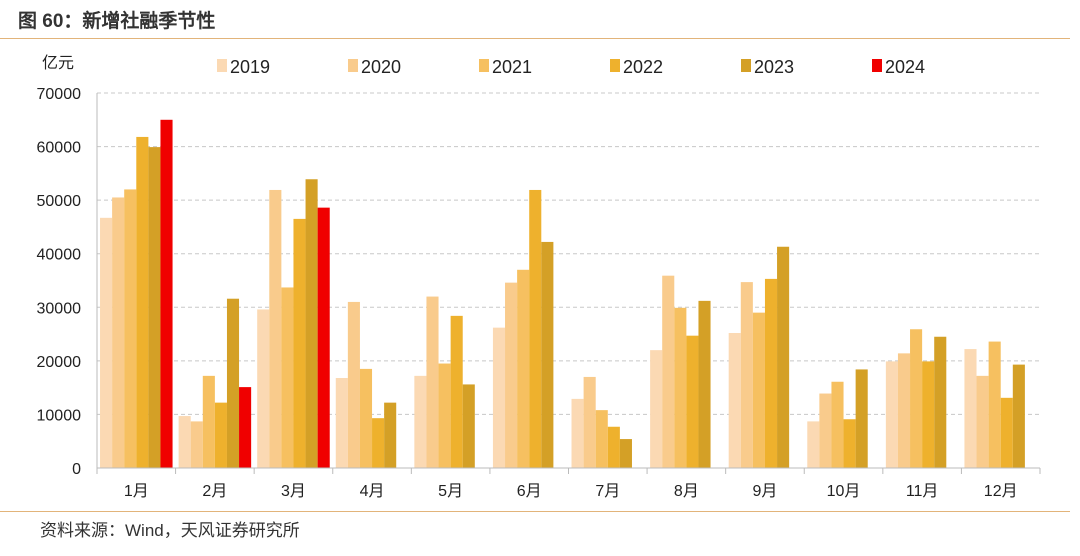 This screenshot has height=556, width=1080. I want to click on x-tick-label: 1月, so click(136, 491).